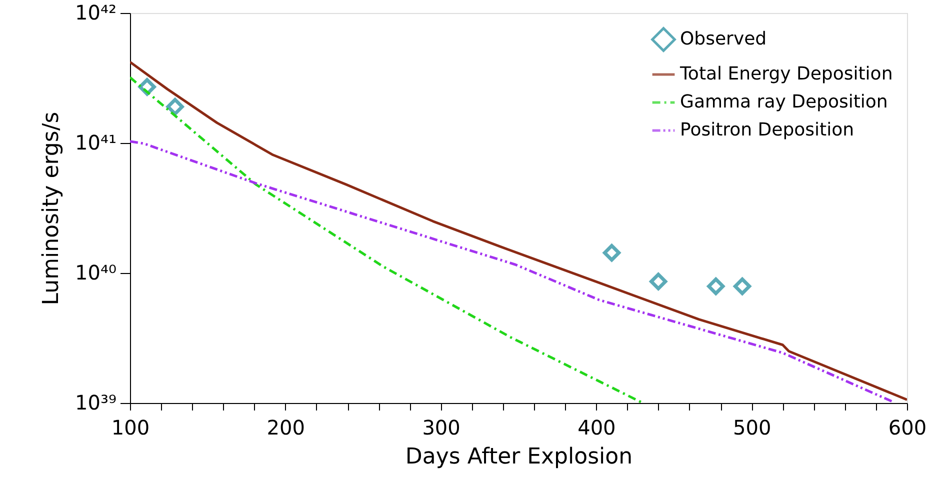  I want to click on x-tick-label: 600, so click(907, 428).